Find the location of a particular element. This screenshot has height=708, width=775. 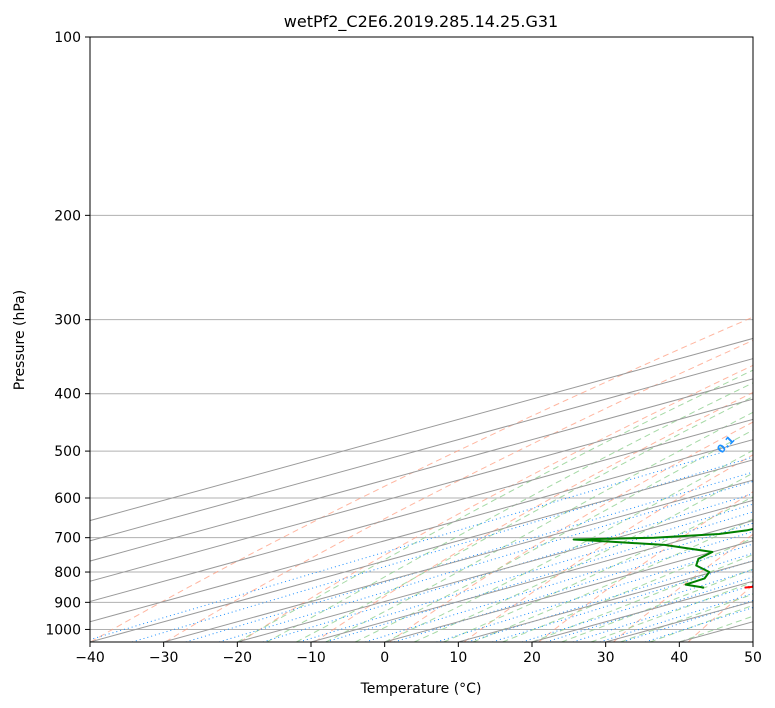

x-tick-label: 50 is located at coordinates (753, 658).